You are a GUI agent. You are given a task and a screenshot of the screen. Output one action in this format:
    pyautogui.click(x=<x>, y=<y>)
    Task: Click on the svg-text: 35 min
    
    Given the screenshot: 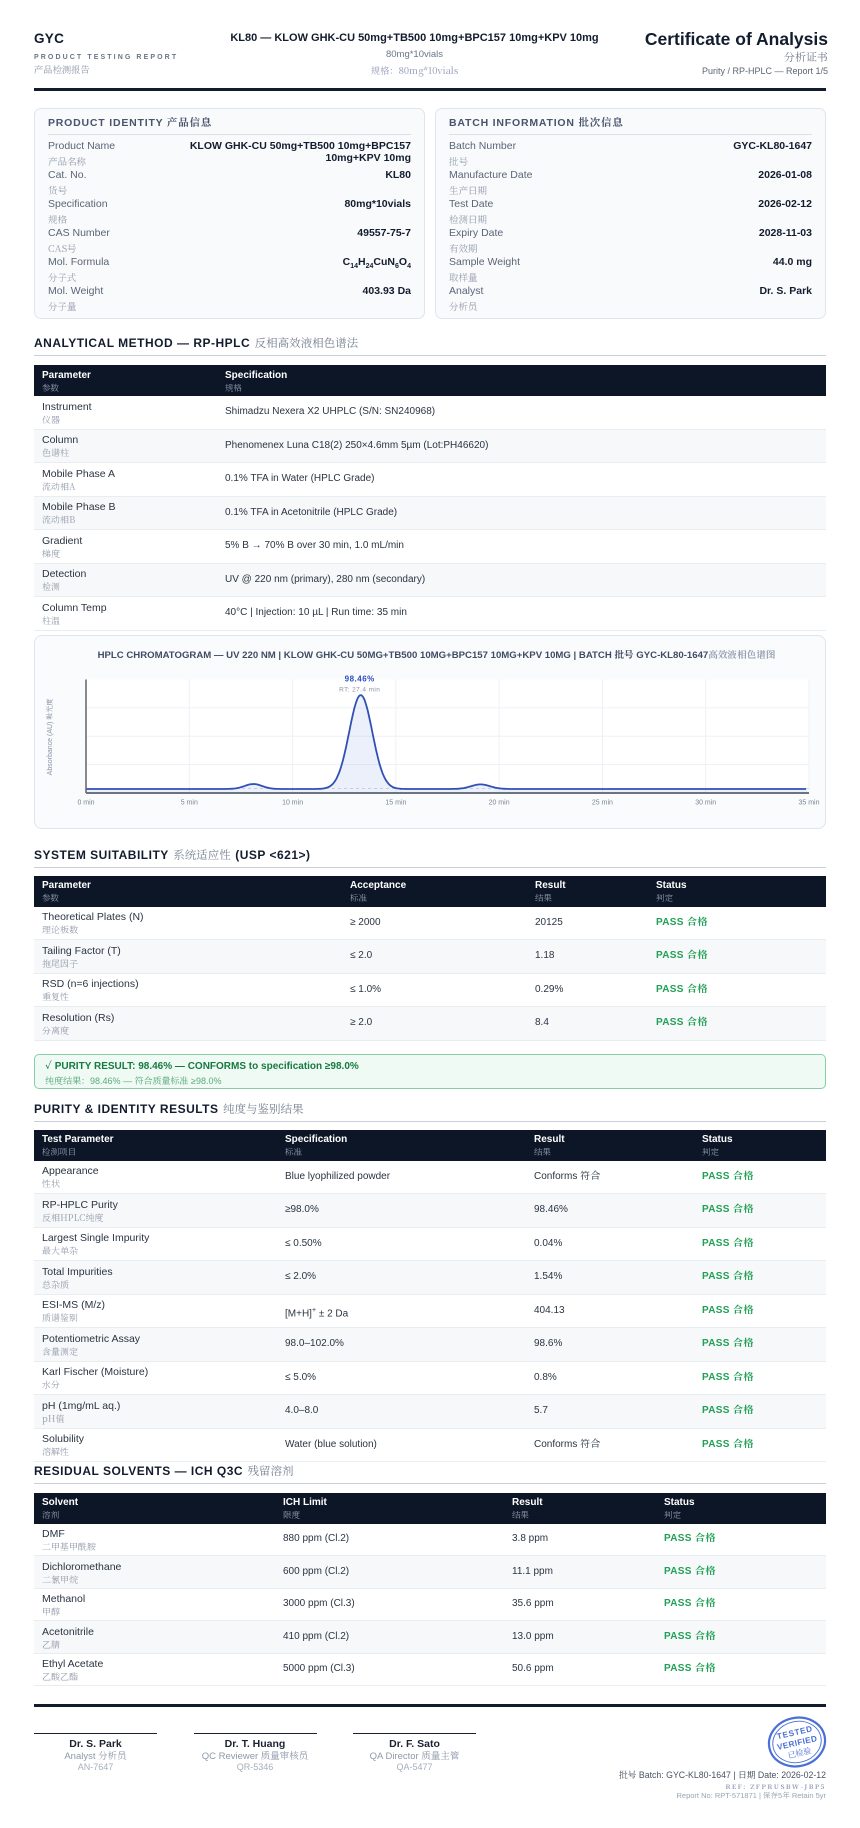 What is the action you would take?
    pyautogui.click(x=808, y=803)
    